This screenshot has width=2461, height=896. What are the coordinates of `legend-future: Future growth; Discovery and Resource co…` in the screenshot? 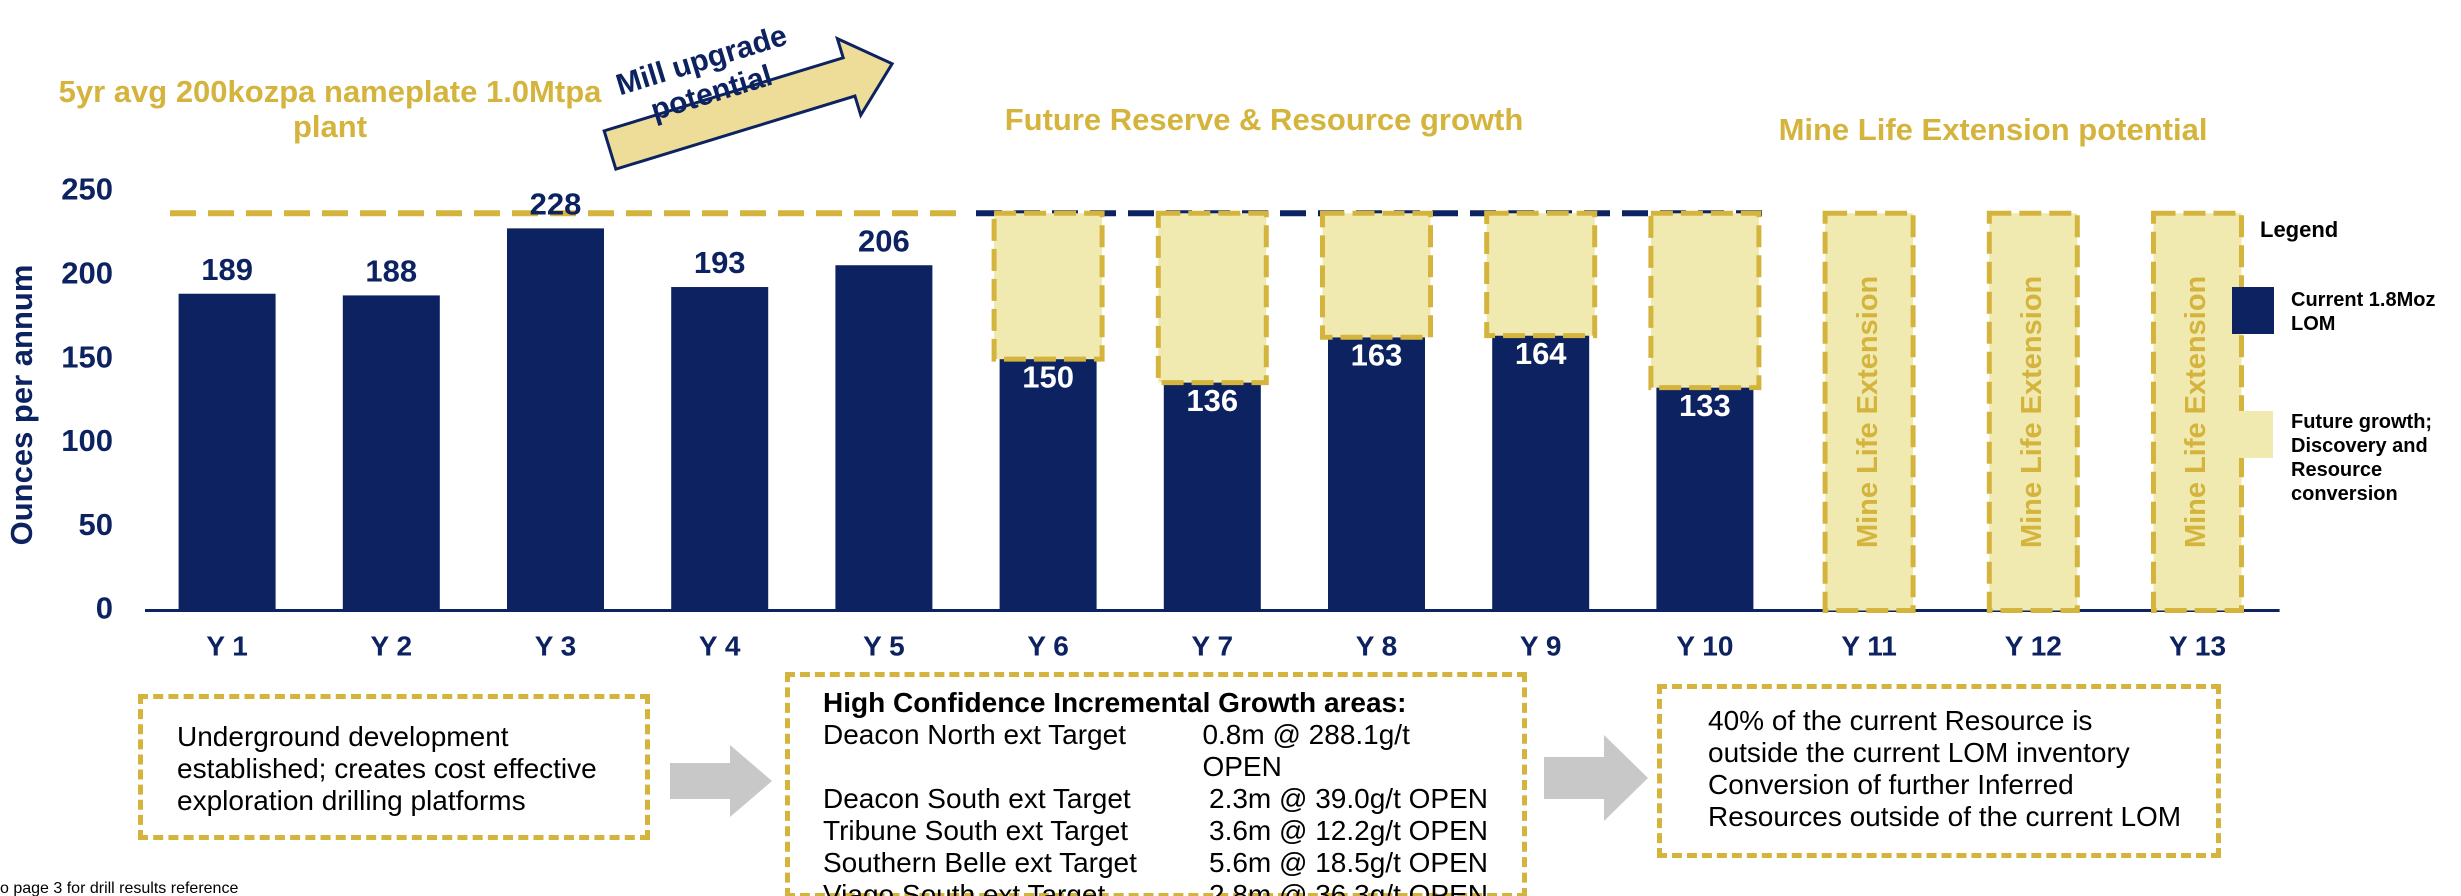 It's located at (2362, 458).